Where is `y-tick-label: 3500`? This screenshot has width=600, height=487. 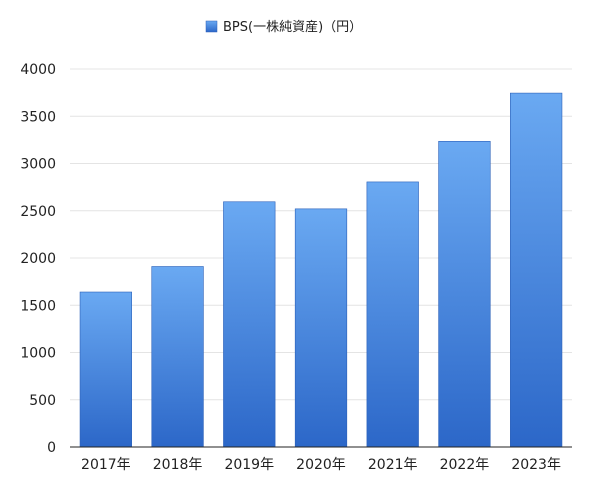
y-tick-label: 3500 is located at coordinates (38, 117).